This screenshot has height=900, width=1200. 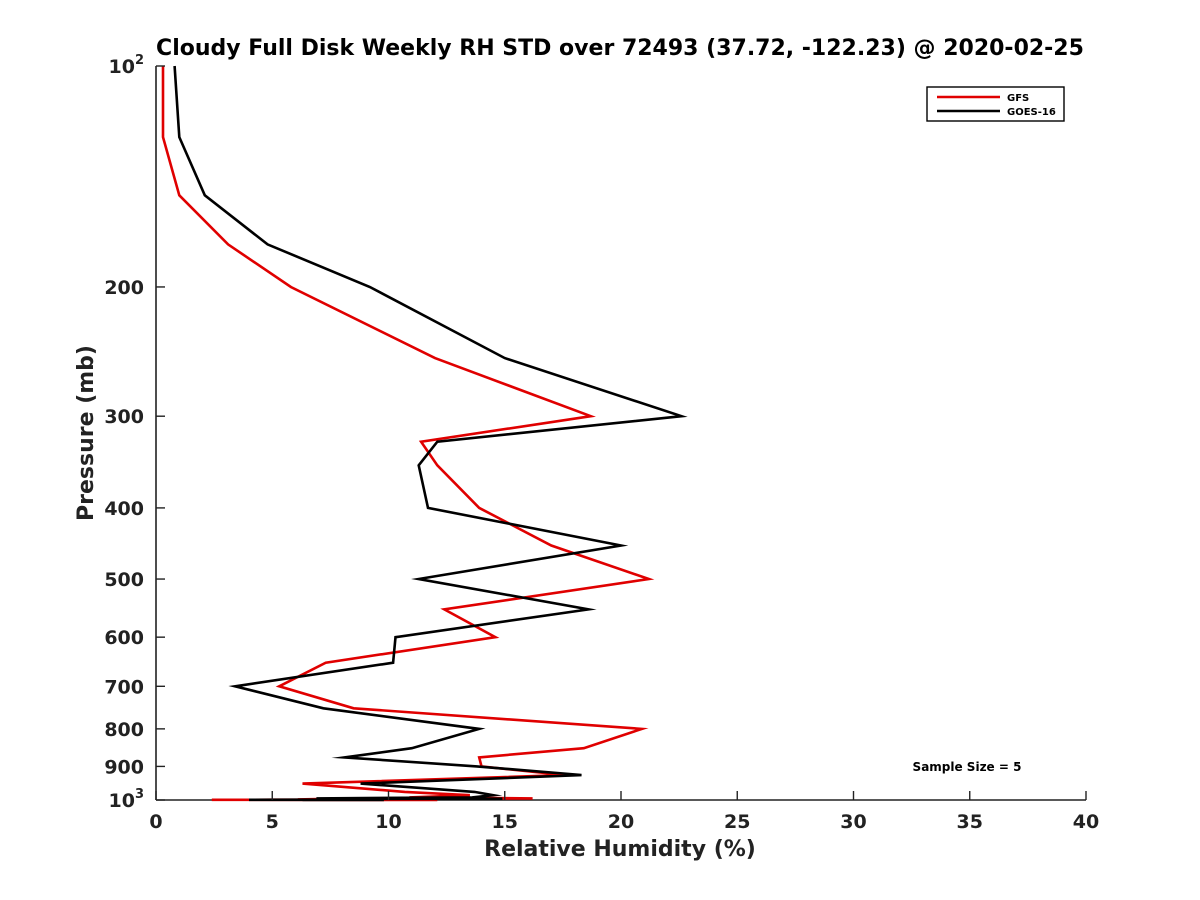 What do you see at coordinates (272, 822) in the screenshot?
I see `x-tick-label: 5` at bounding box center [272, 822].